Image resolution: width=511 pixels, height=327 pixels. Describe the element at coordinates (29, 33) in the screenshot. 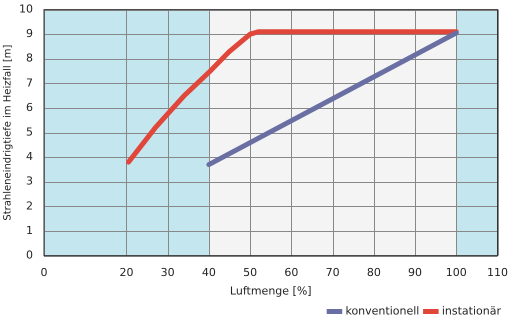

I see `y-tick-label: 9` at that location.